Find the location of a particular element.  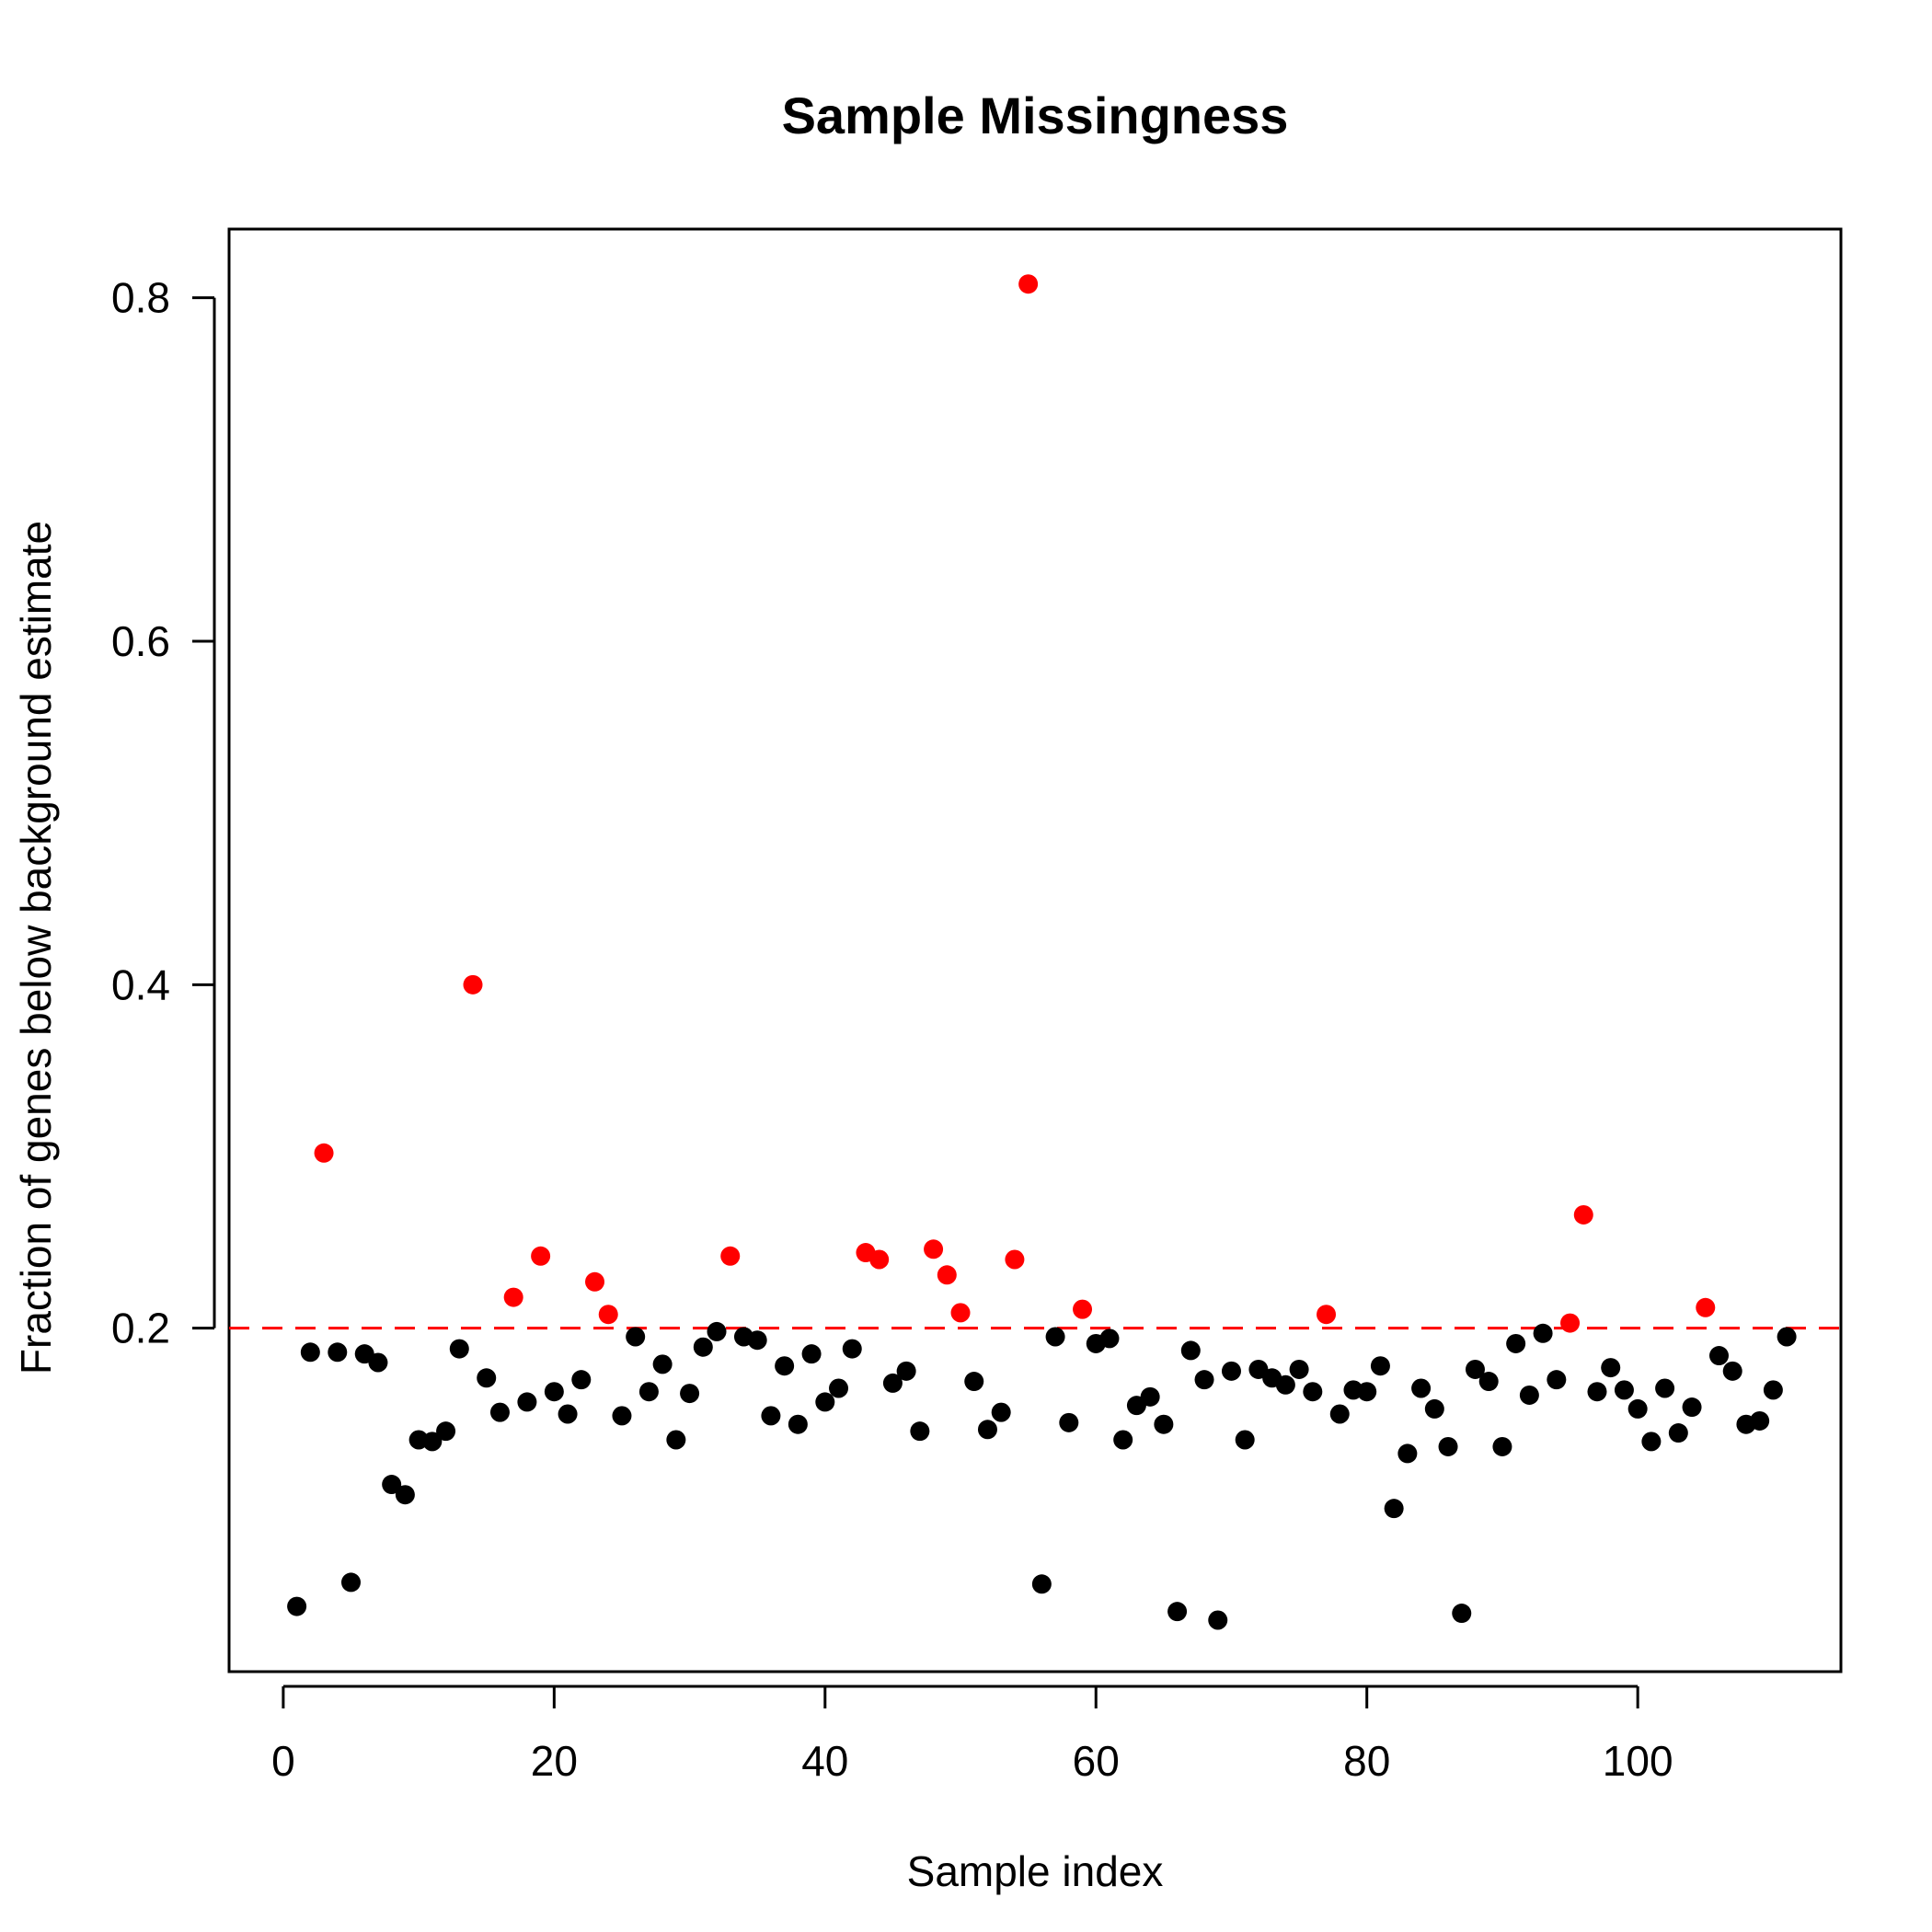

y-tick-label: 0.2 is located at coordinates (140, 1328).